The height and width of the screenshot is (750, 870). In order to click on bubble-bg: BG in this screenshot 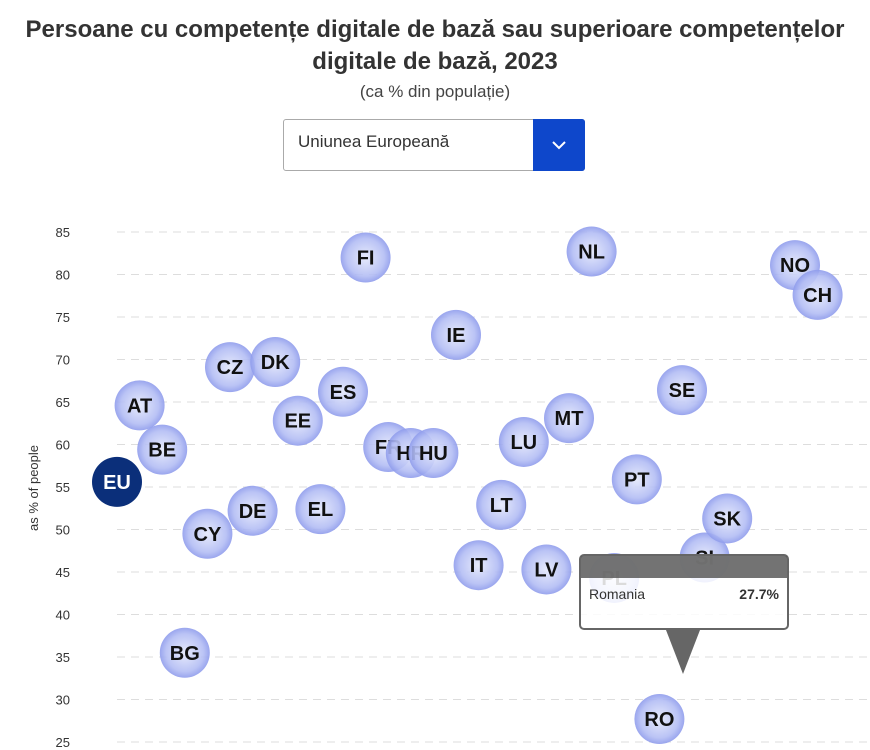, I will do `click(184, 652)`.